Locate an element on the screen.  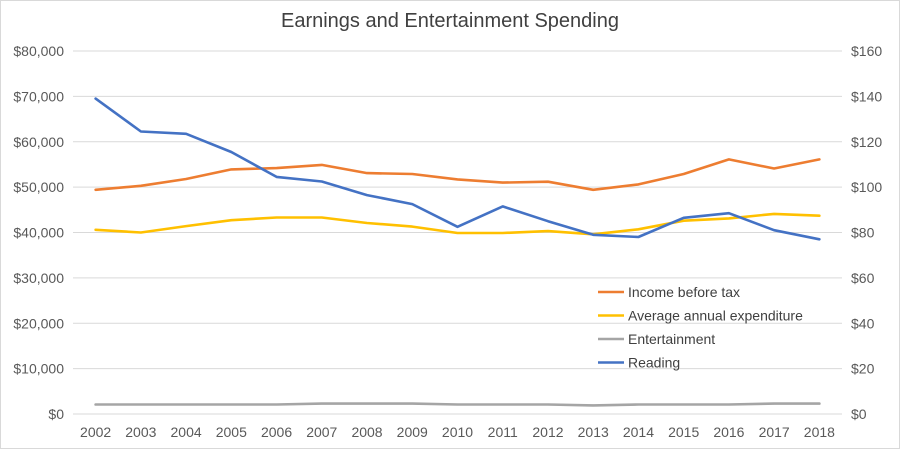
x-axis-tick-label: 2012 is located at coordinates (547, 432).